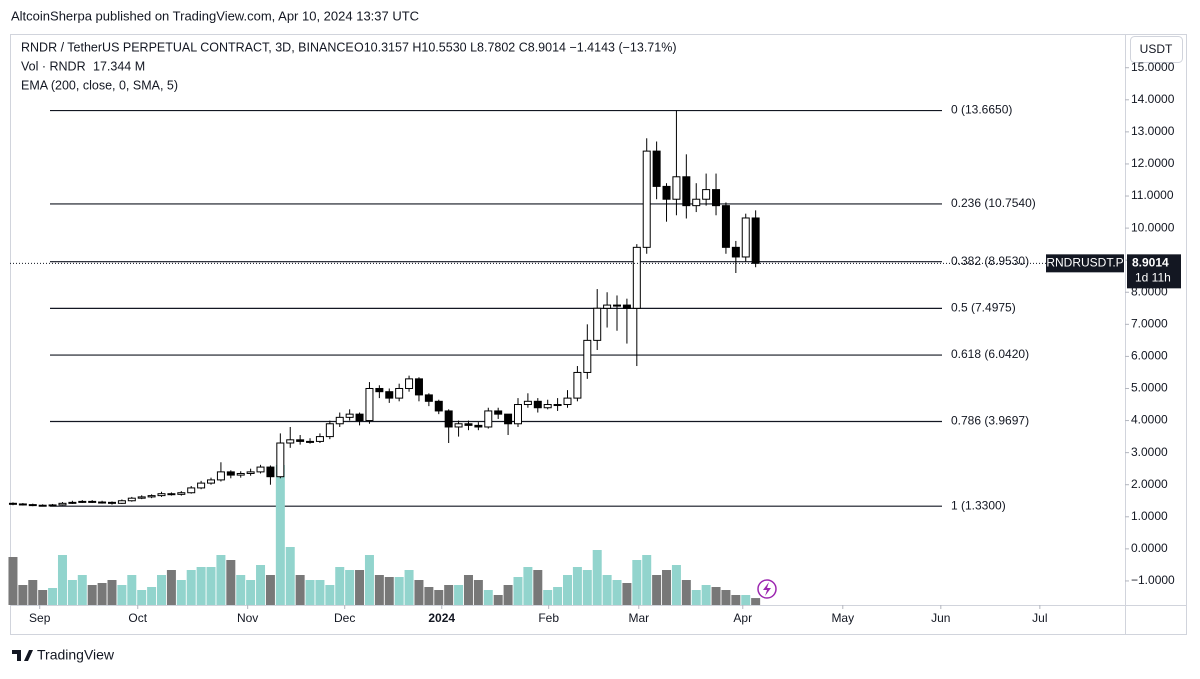 The image size is (1200, 679). I want to click on y-tick-label: 4.0000, so click(1149, 420).